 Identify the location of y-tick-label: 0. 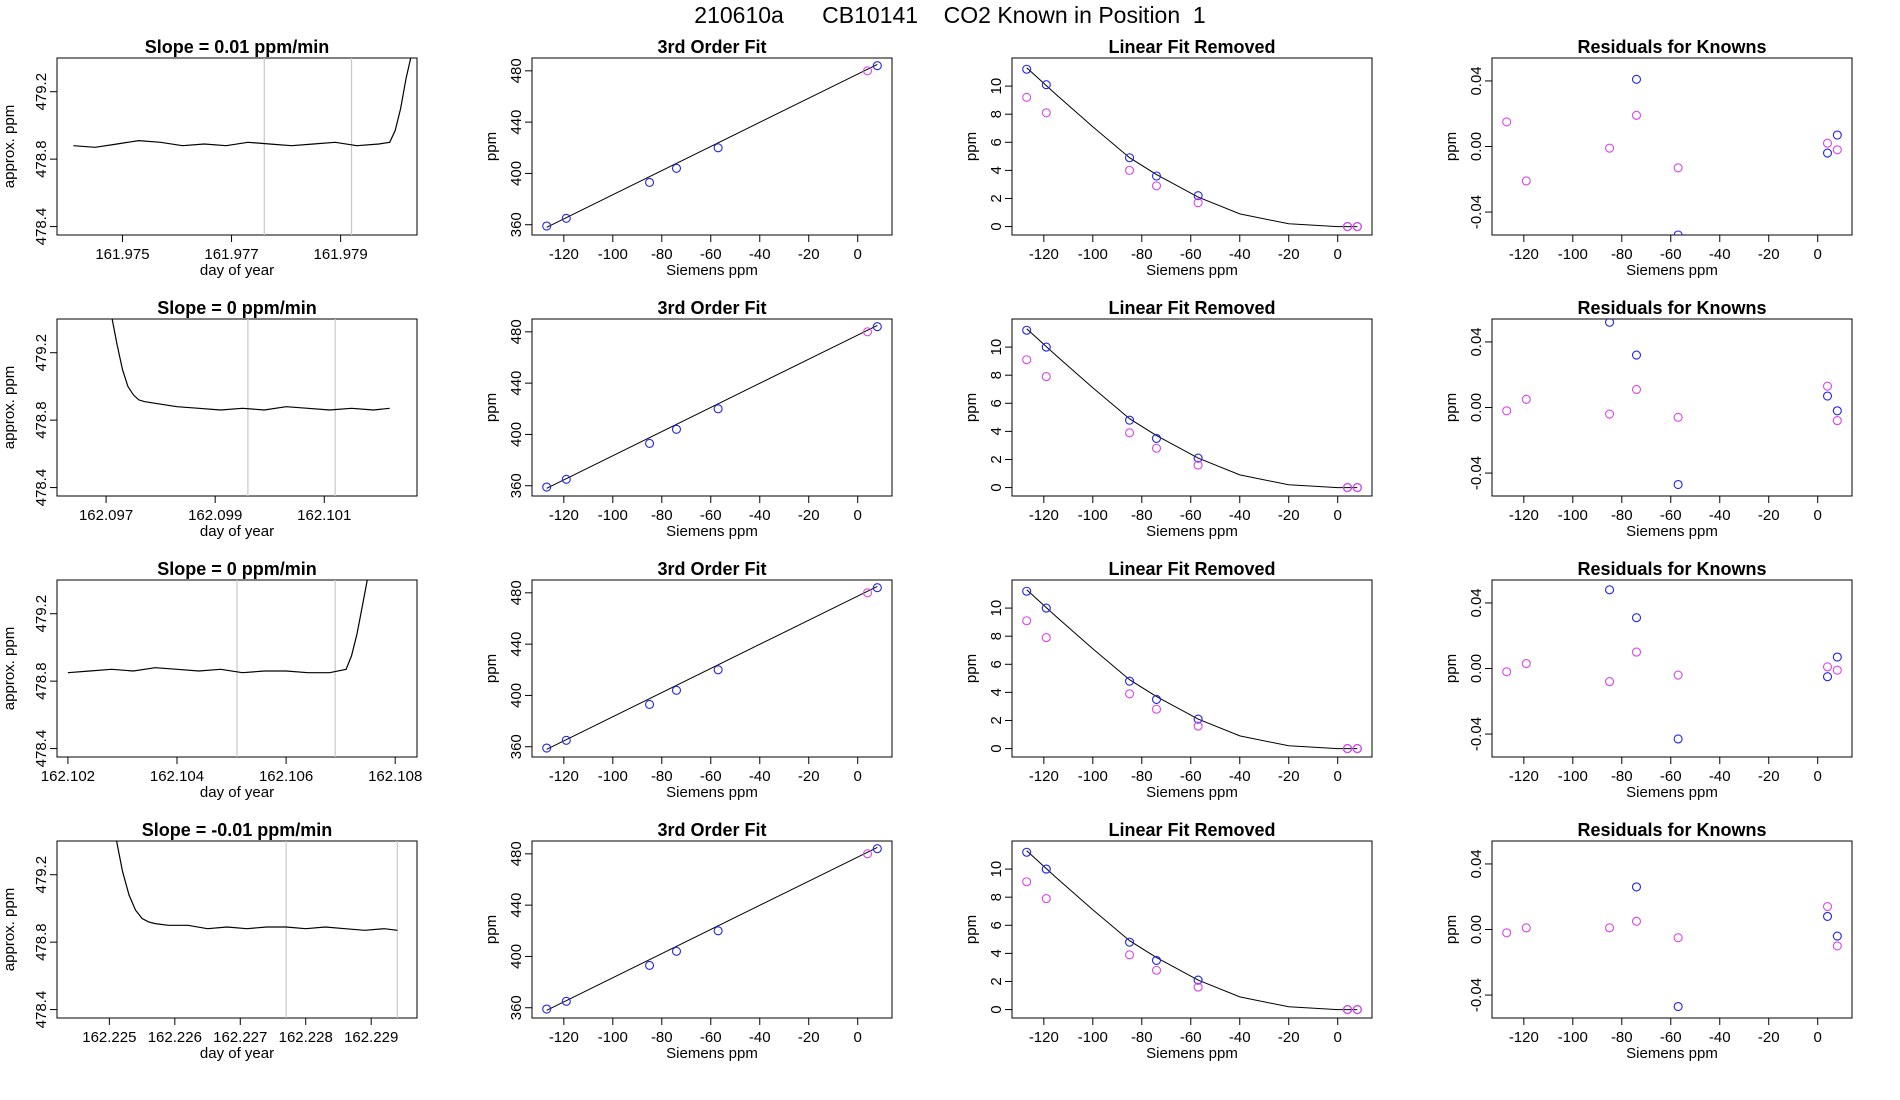
(996, 748).